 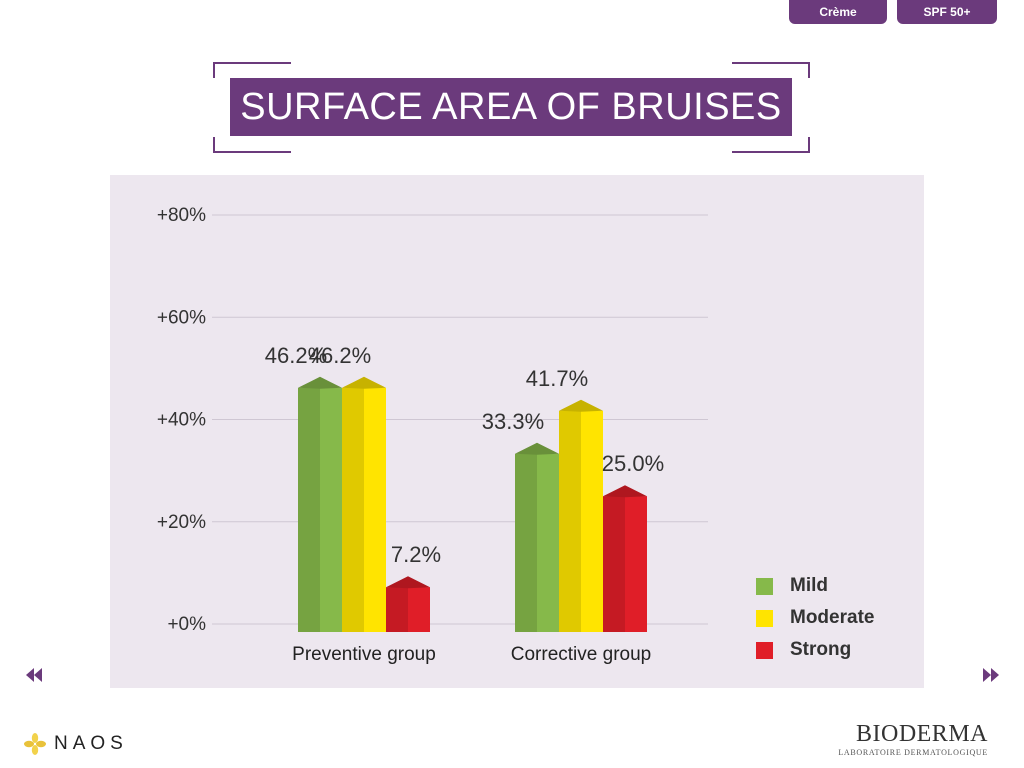 What do you see at coordinates (186, 624) in the screenshot?
I see `y-tick-label: +0%` at bounding box center [186, 624].